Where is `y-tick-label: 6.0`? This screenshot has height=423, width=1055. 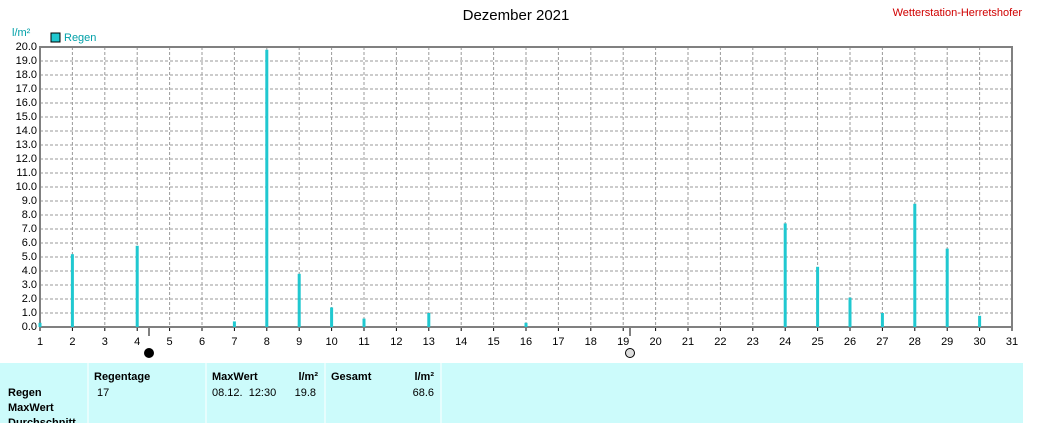
y-tick-label: 6.0 is located at coordinates (29, 243).